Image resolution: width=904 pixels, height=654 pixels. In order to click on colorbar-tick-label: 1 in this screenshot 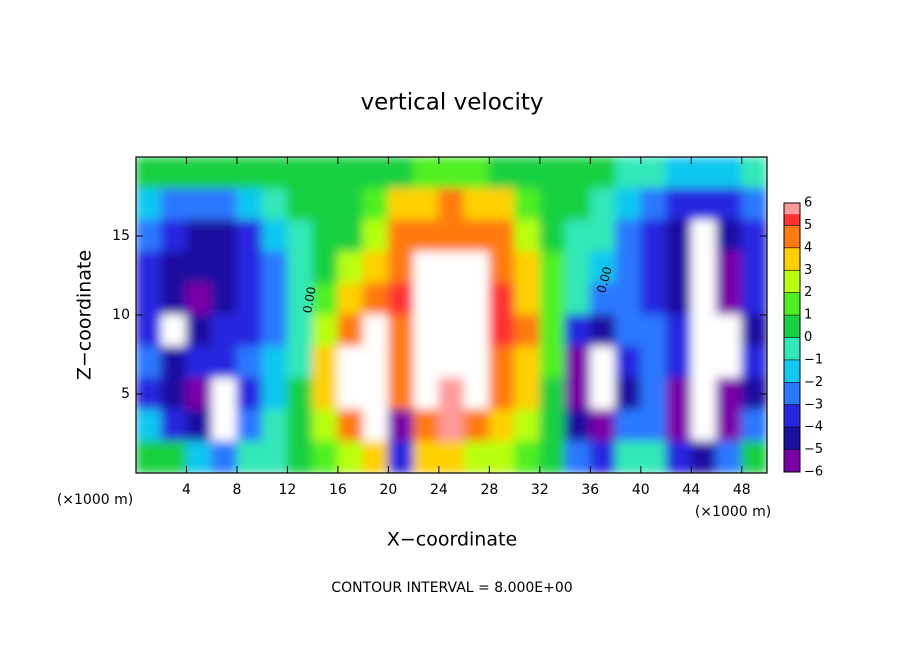, I will do `click(808, 315)`.